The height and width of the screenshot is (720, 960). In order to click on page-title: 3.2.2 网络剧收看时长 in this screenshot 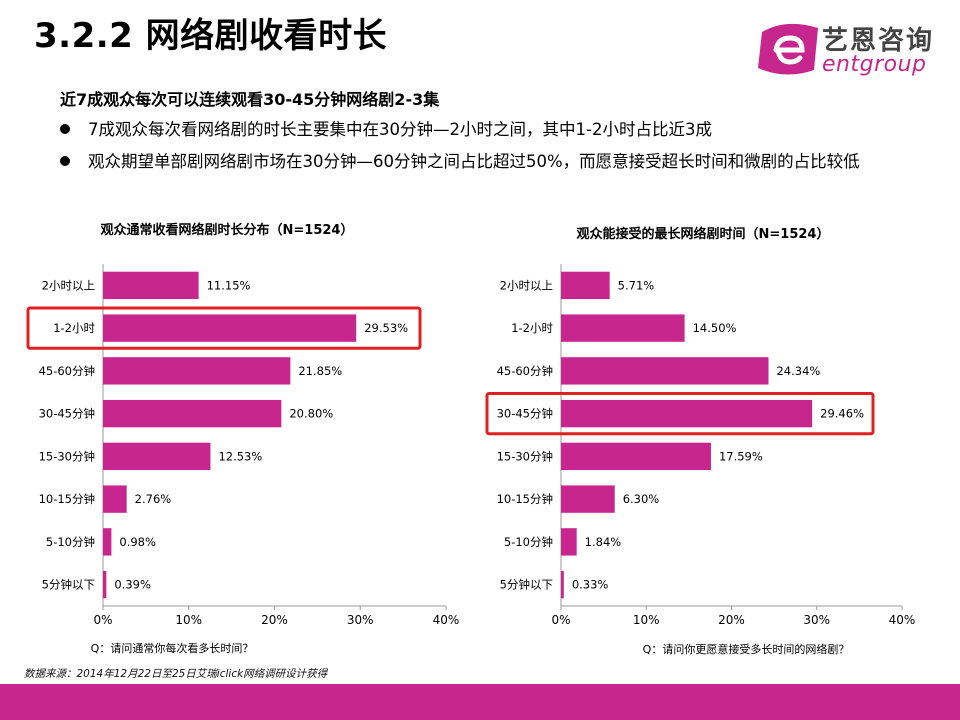, I will do `click(211, 36)`.